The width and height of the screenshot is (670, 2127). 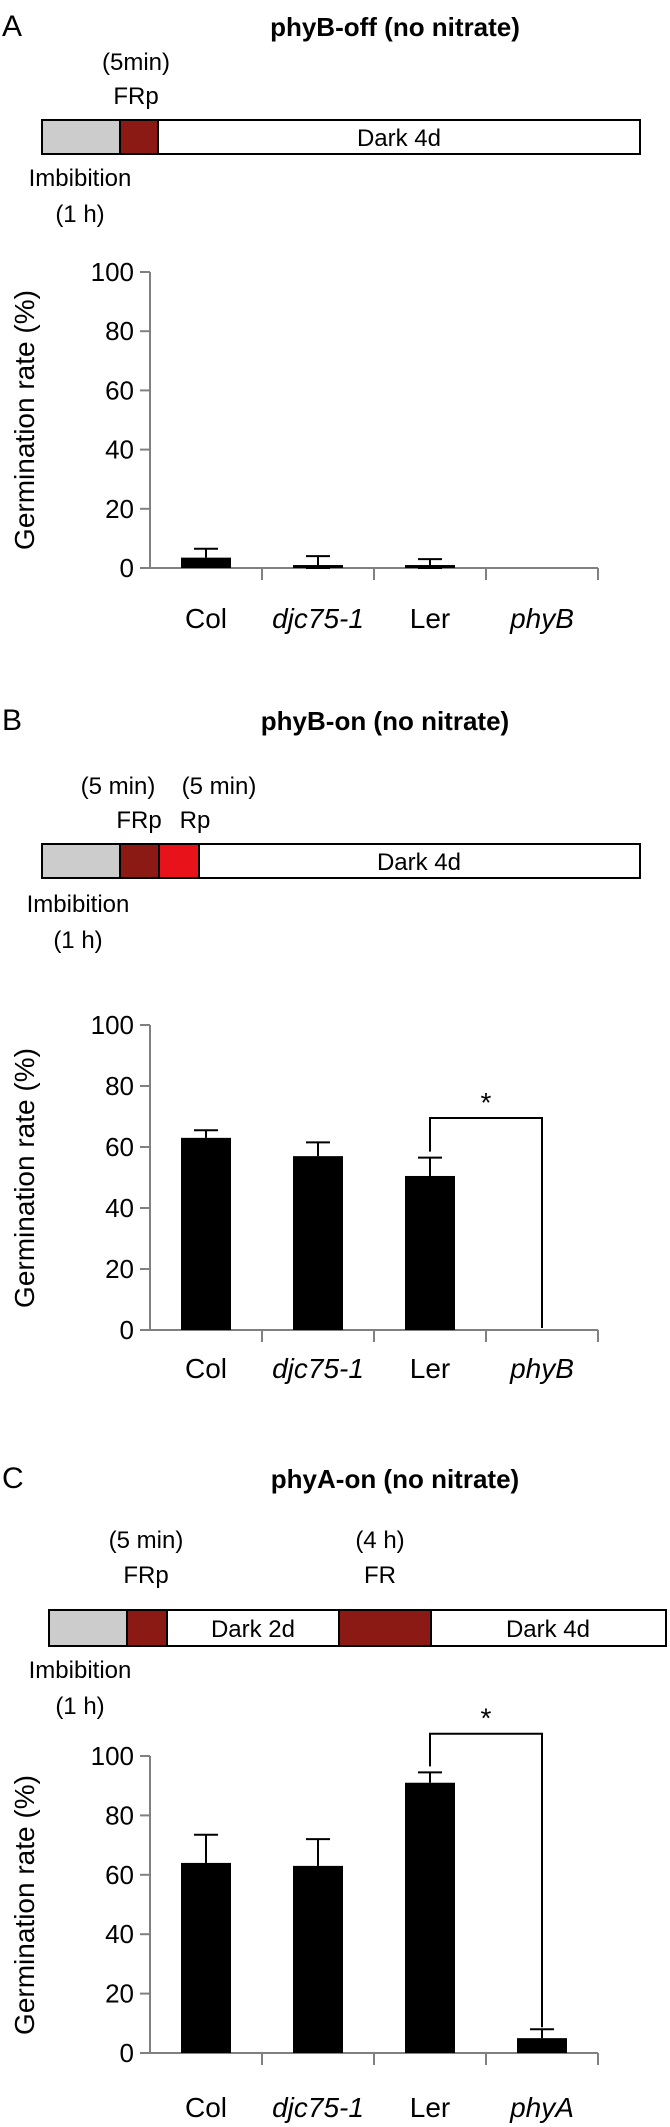 I want to click on panel-letter: B, so click(x=12, y=720).